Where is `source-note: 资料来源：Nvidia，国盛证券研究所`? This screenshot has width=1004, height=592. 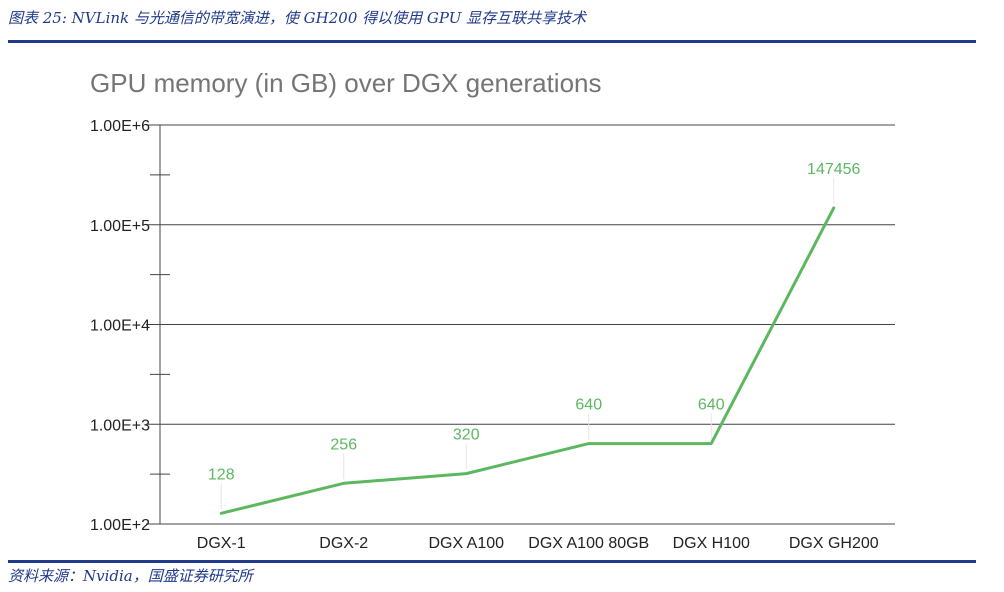 source-note: 资料来源：Nvidia，国盛证券研究所 is located at coordinates (130, 576).